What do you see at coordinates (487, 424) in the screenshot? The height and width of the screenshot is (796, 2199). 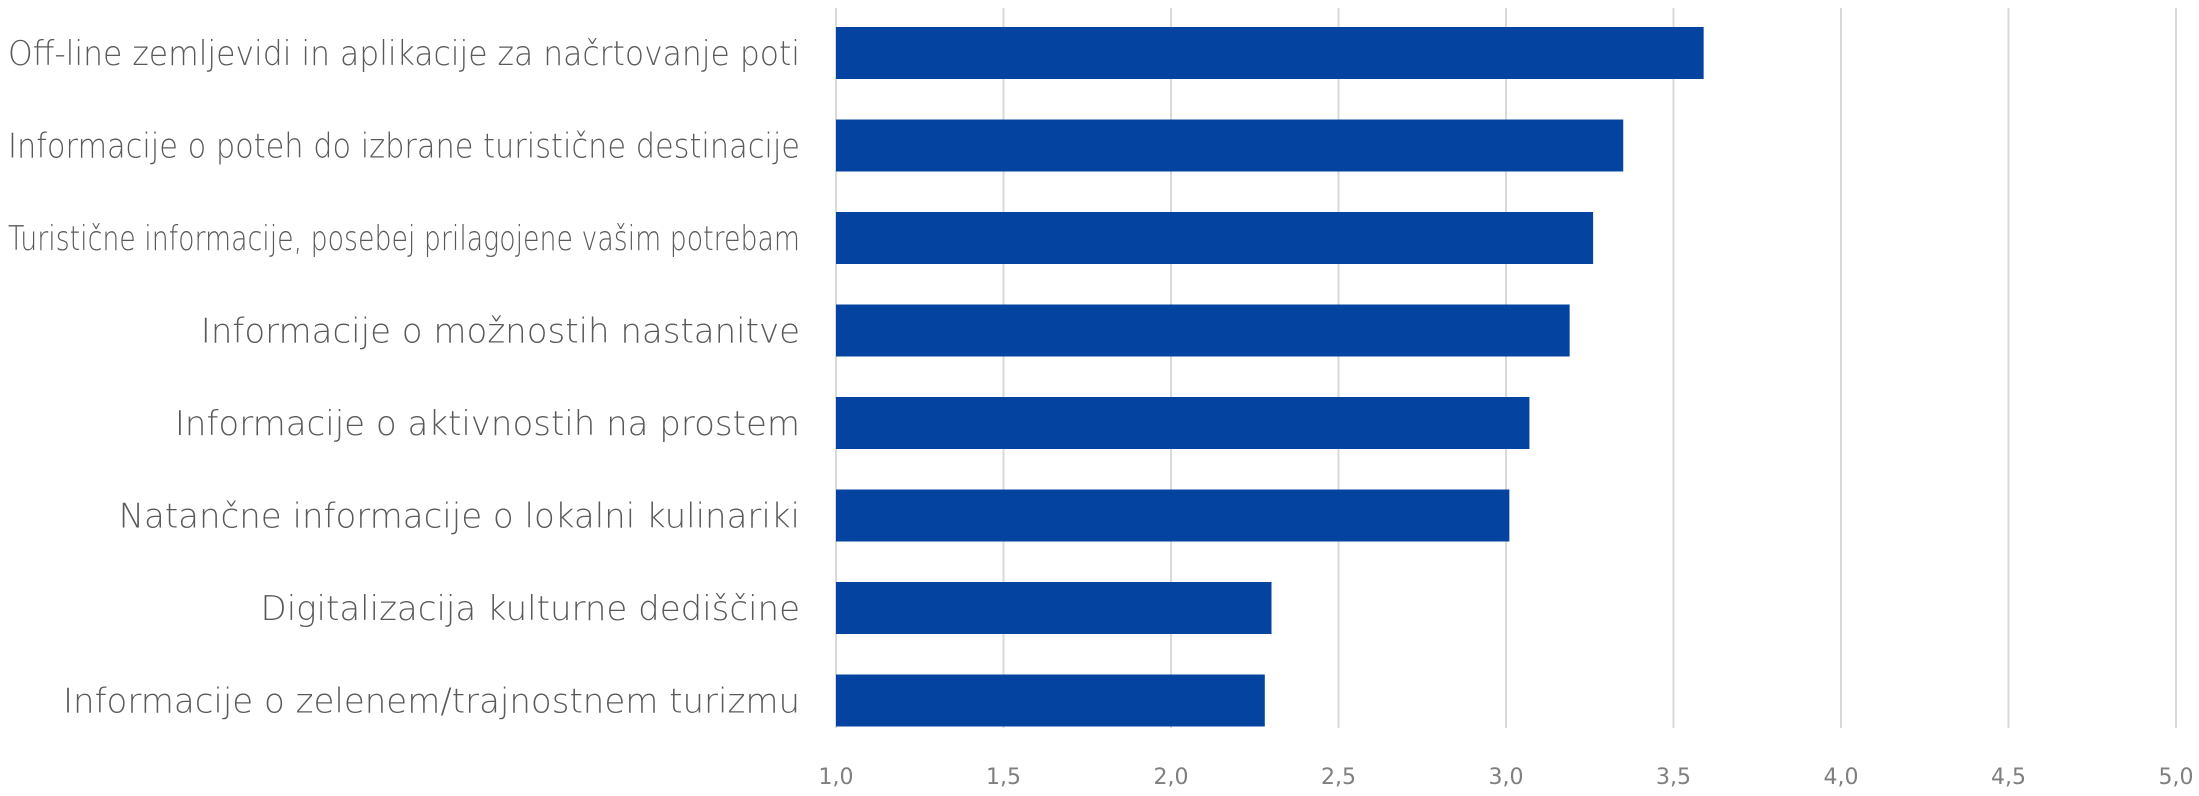 I see `category-label: Informacije o aktivnostih na prostem` at bounding box center [487, 424].